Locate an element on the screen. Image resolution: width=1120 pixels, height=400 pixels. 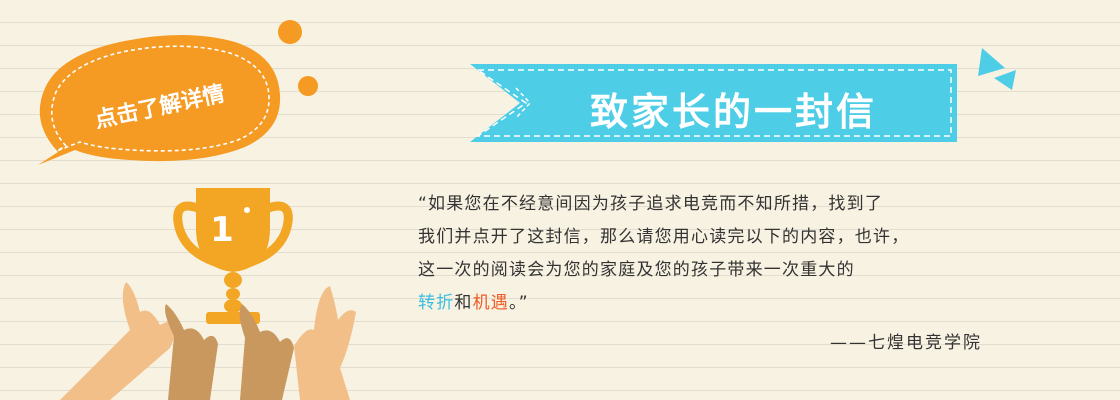
trophy-rank: 1 is located at coordinates (222, 230).